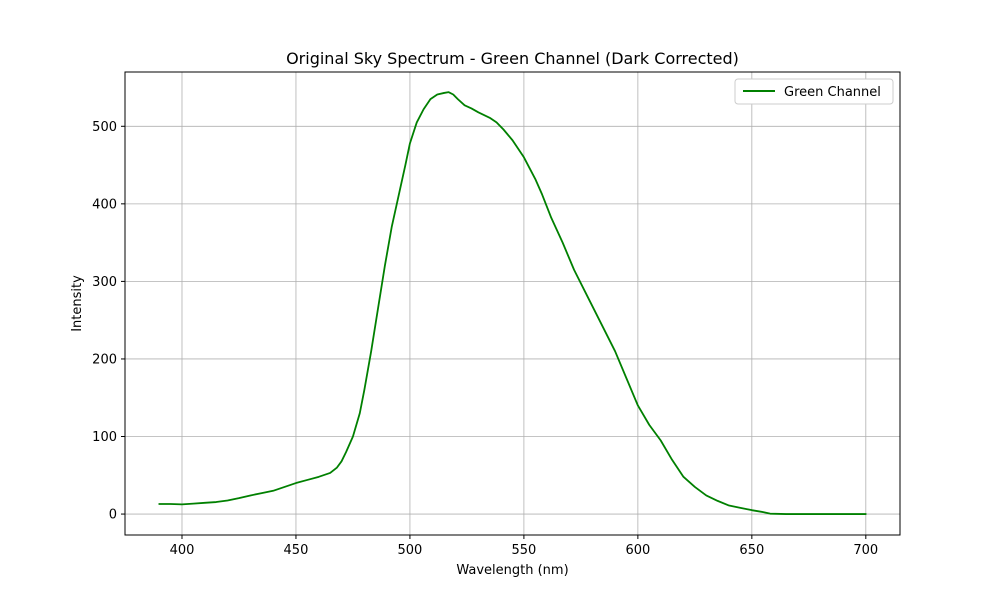 This screenshot has width=1000, height=600. I want to click on y-tick-label: 500, so click(104, 127).